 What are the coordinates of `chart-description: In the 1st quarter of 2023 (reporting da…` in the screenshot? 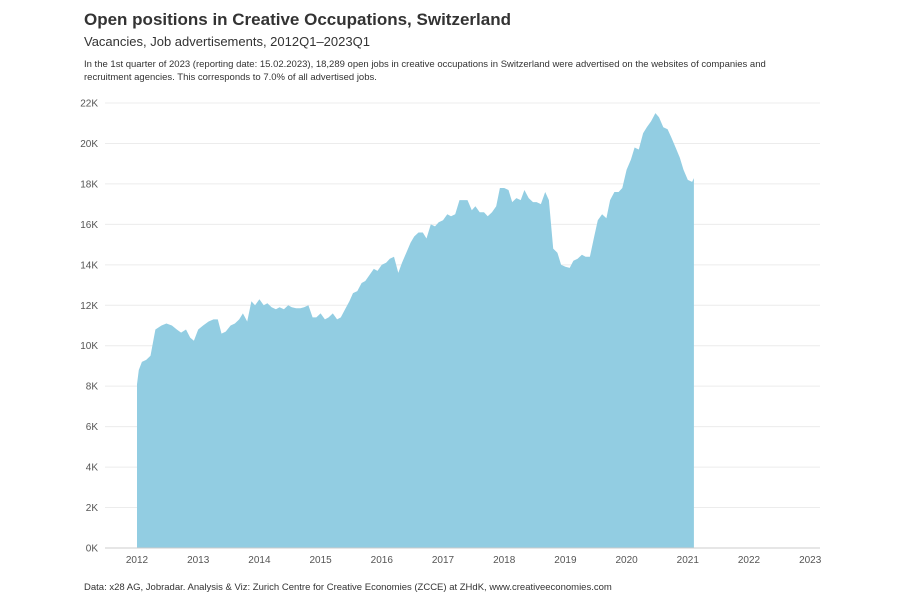 It's located at (425, 71).